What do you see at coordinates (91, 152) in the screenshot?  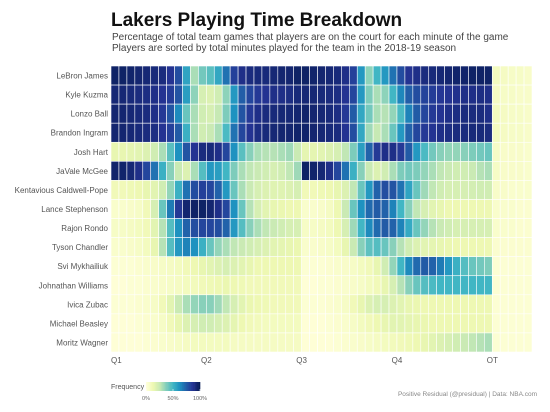 I see `player-label: Josh Hart` at bounding box center [91, 152].